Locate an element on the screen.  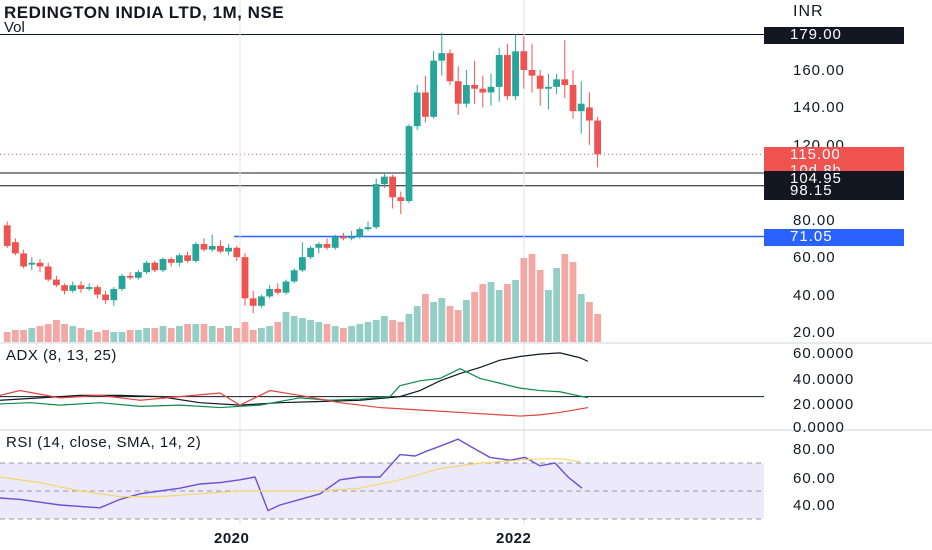
time-axis-label: 2020 is located at coordinates (232, 538).